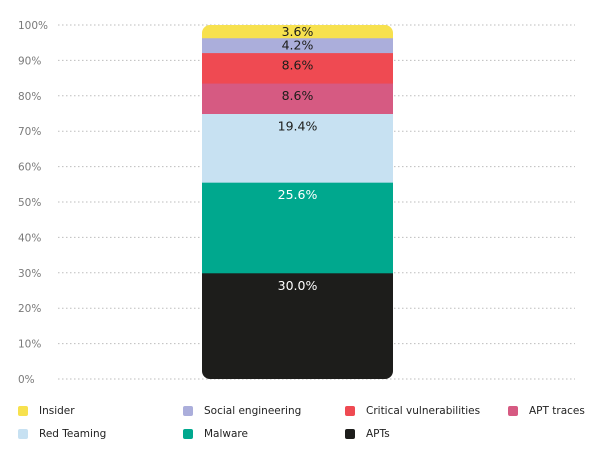  I want to click on data-label-apts: 30.0%, so click(298, 285).